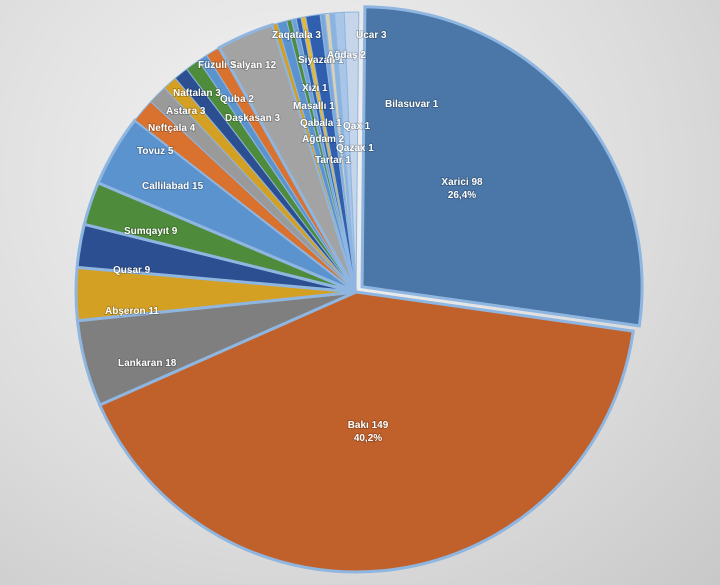  Describe the element at coordinates (462, 189) in the screenshot. I see `data-label: Xarici 98 26,4%` at that location.